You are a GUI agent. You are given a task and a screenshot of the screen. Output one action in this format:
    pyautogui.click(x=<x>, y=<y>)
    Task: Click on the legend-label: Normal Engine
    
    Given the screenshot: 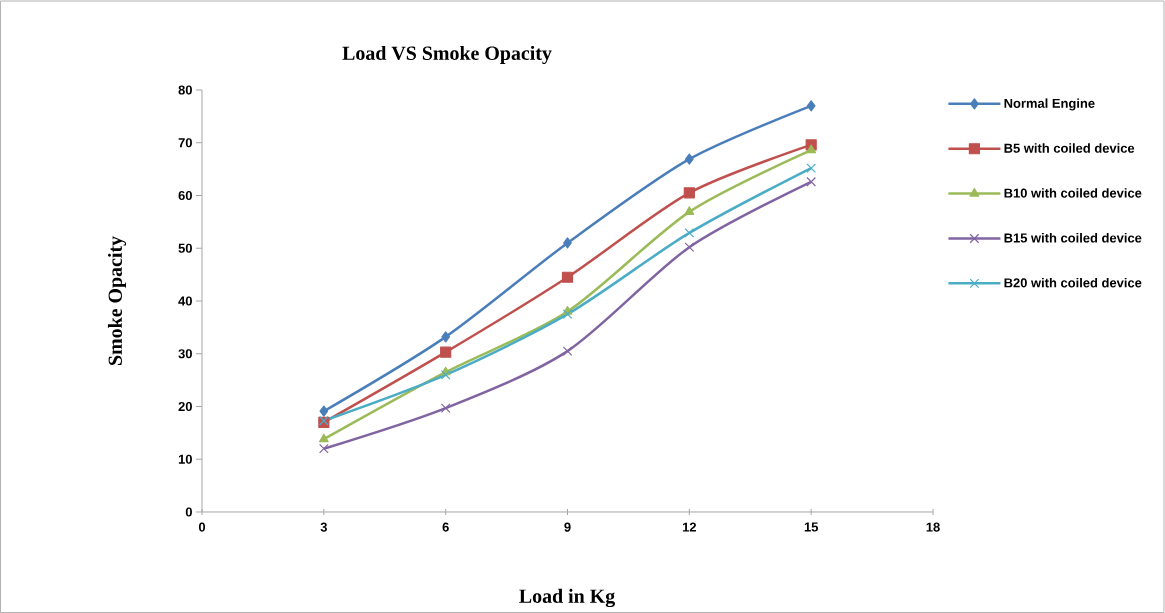 What is the action you would take?
    pyautogui.click(x=1049, y=104)
    